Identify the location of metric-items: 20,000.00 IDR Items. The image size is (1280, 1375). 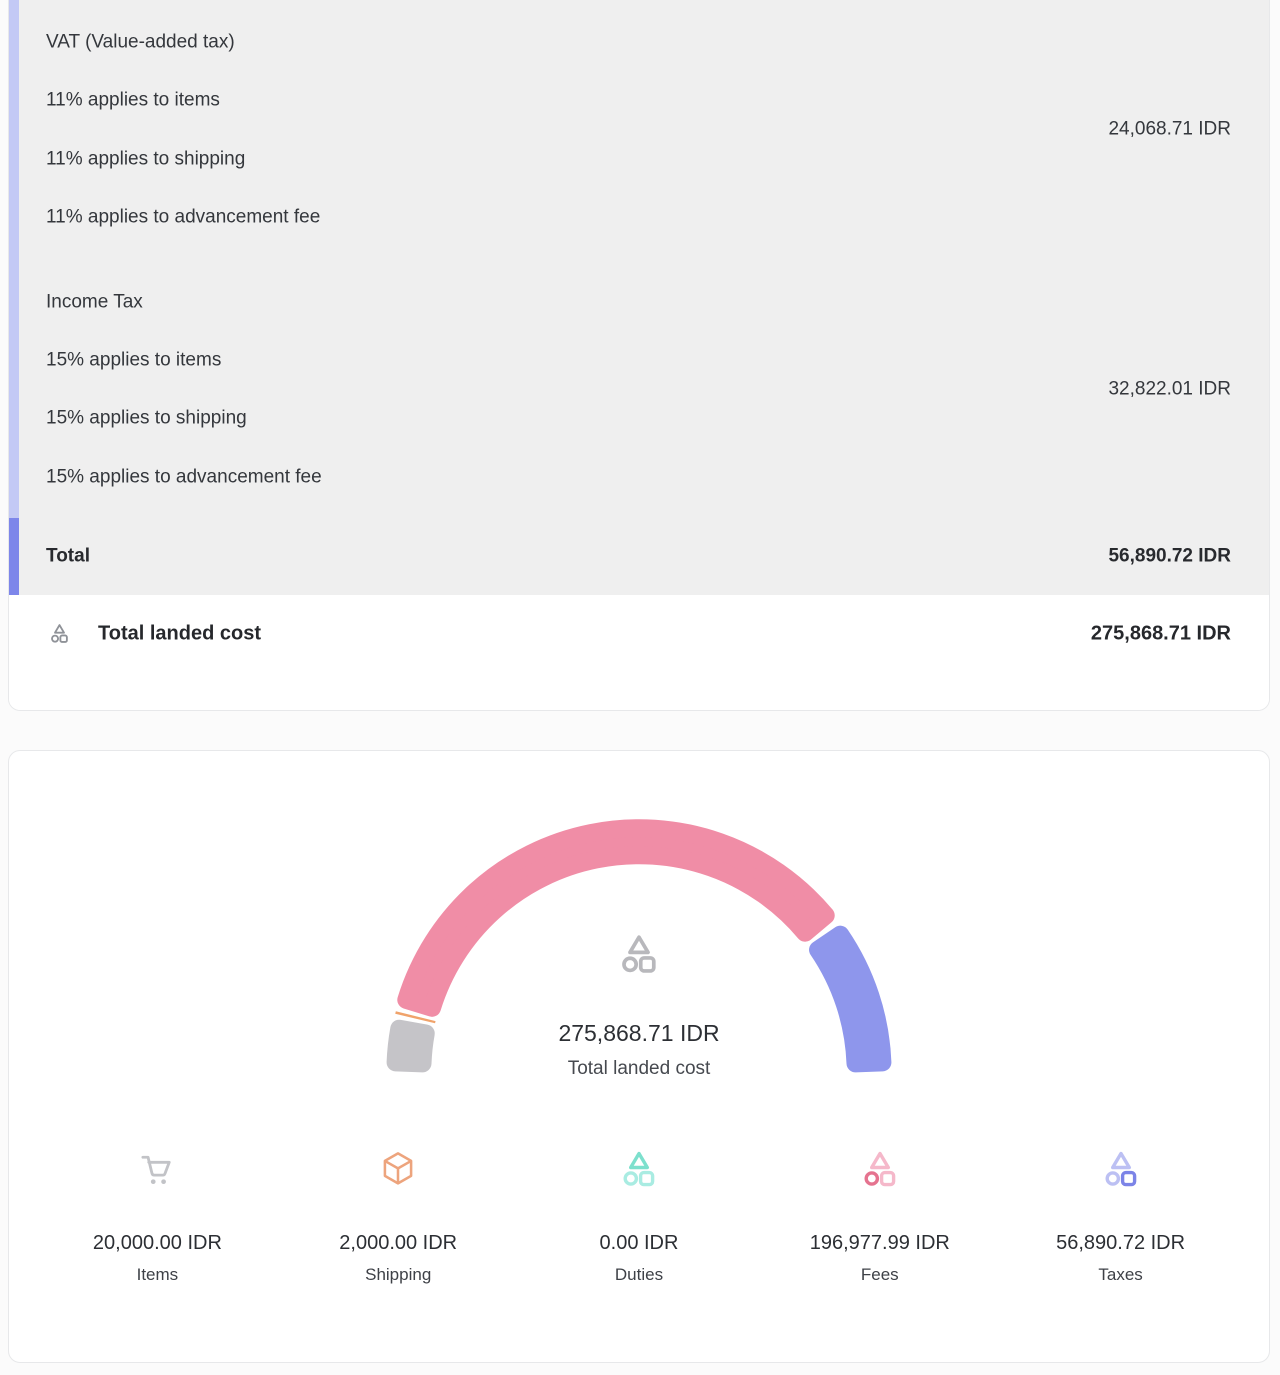
(157, 1215).